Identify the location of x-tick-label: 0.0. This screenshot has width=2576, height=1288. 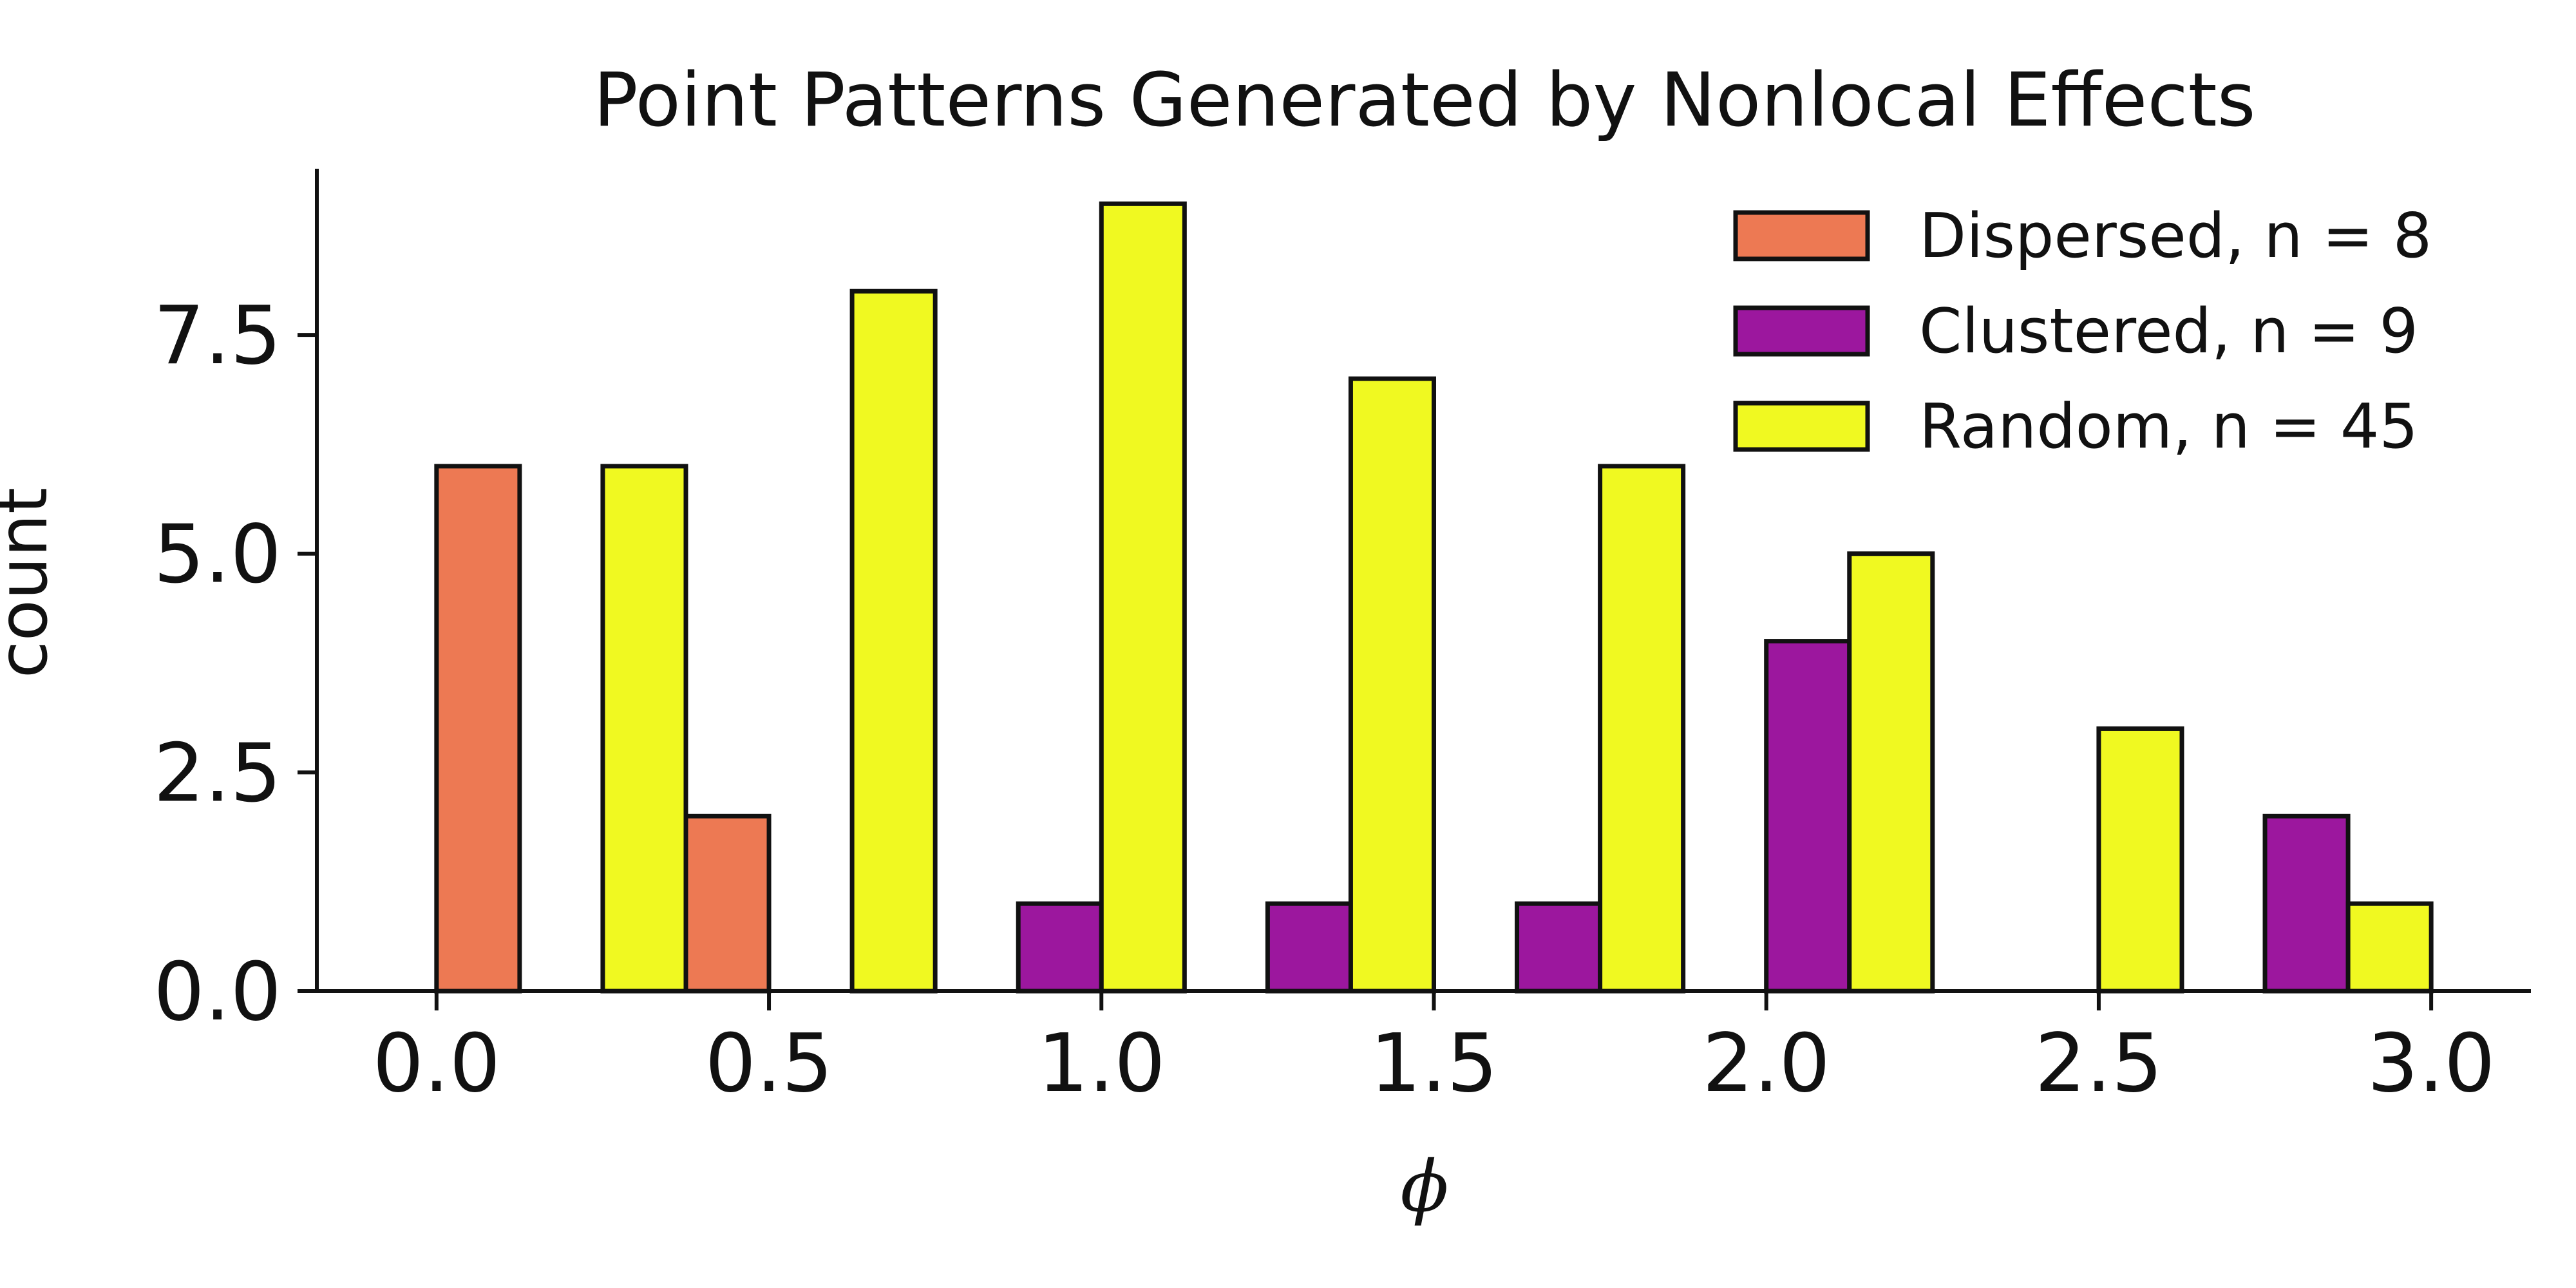
(436, 1063).